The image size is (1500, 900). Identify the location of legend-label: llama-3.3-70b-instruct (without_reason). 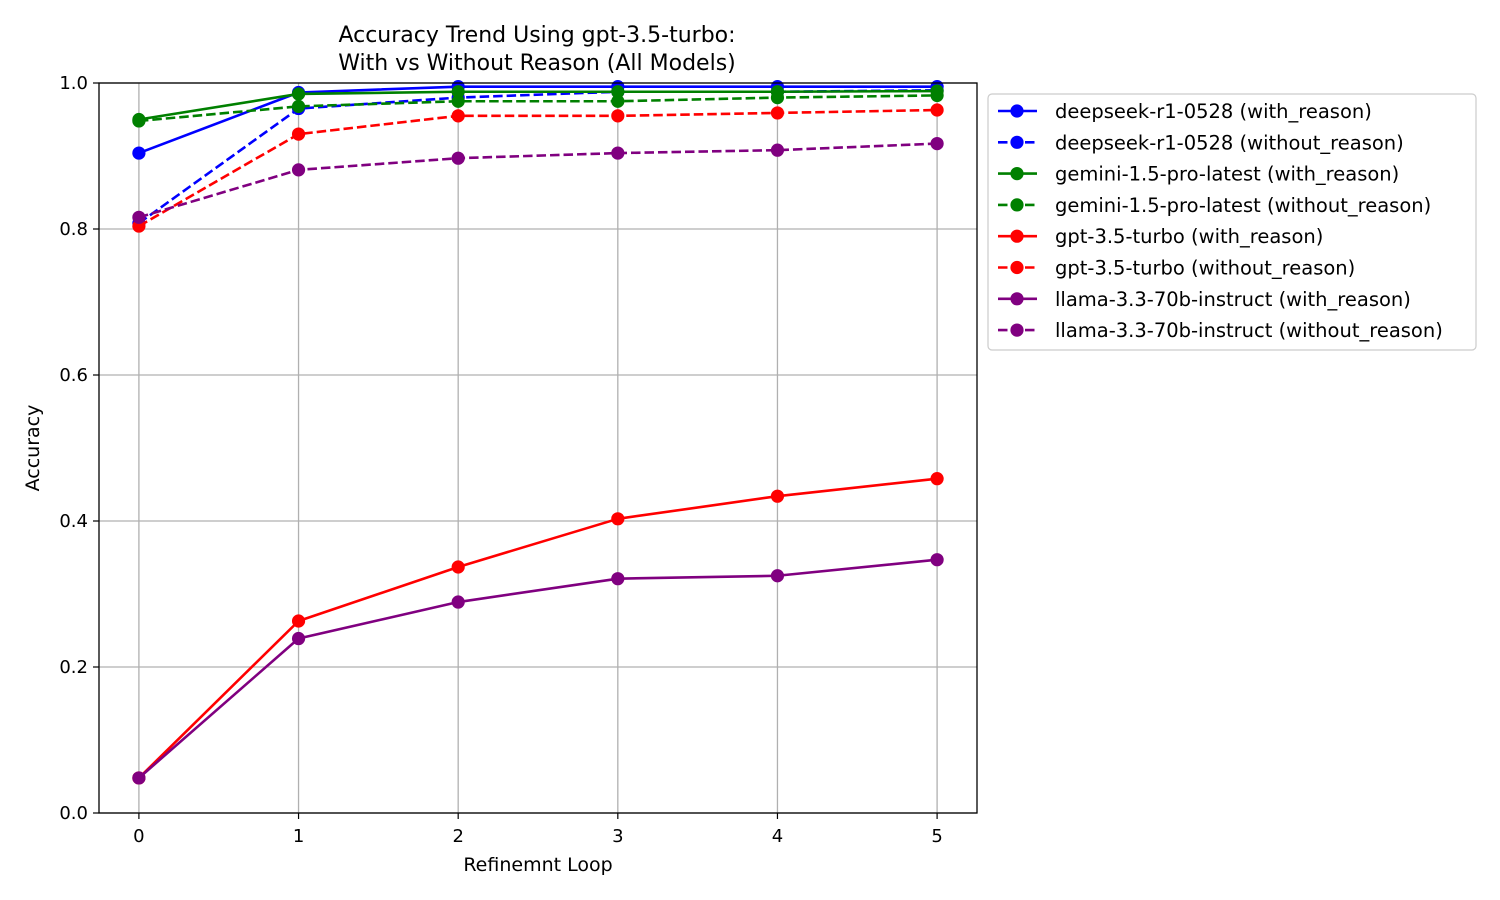
(1249, 330).